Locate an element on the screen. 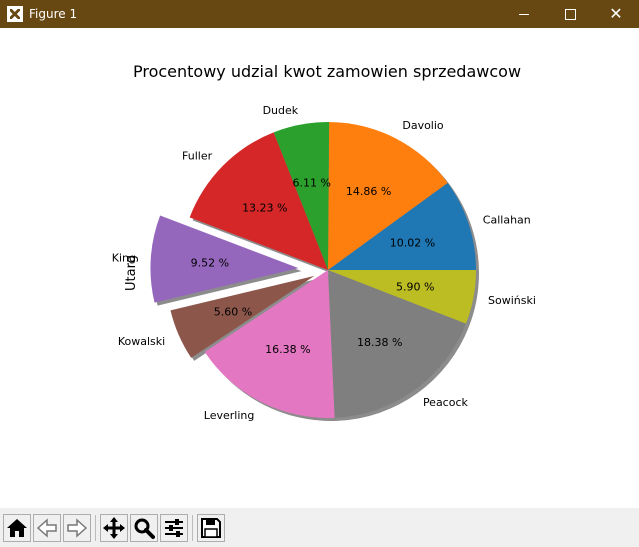  slice-label-leverling: Leverling is located at coordinates (229, 415).